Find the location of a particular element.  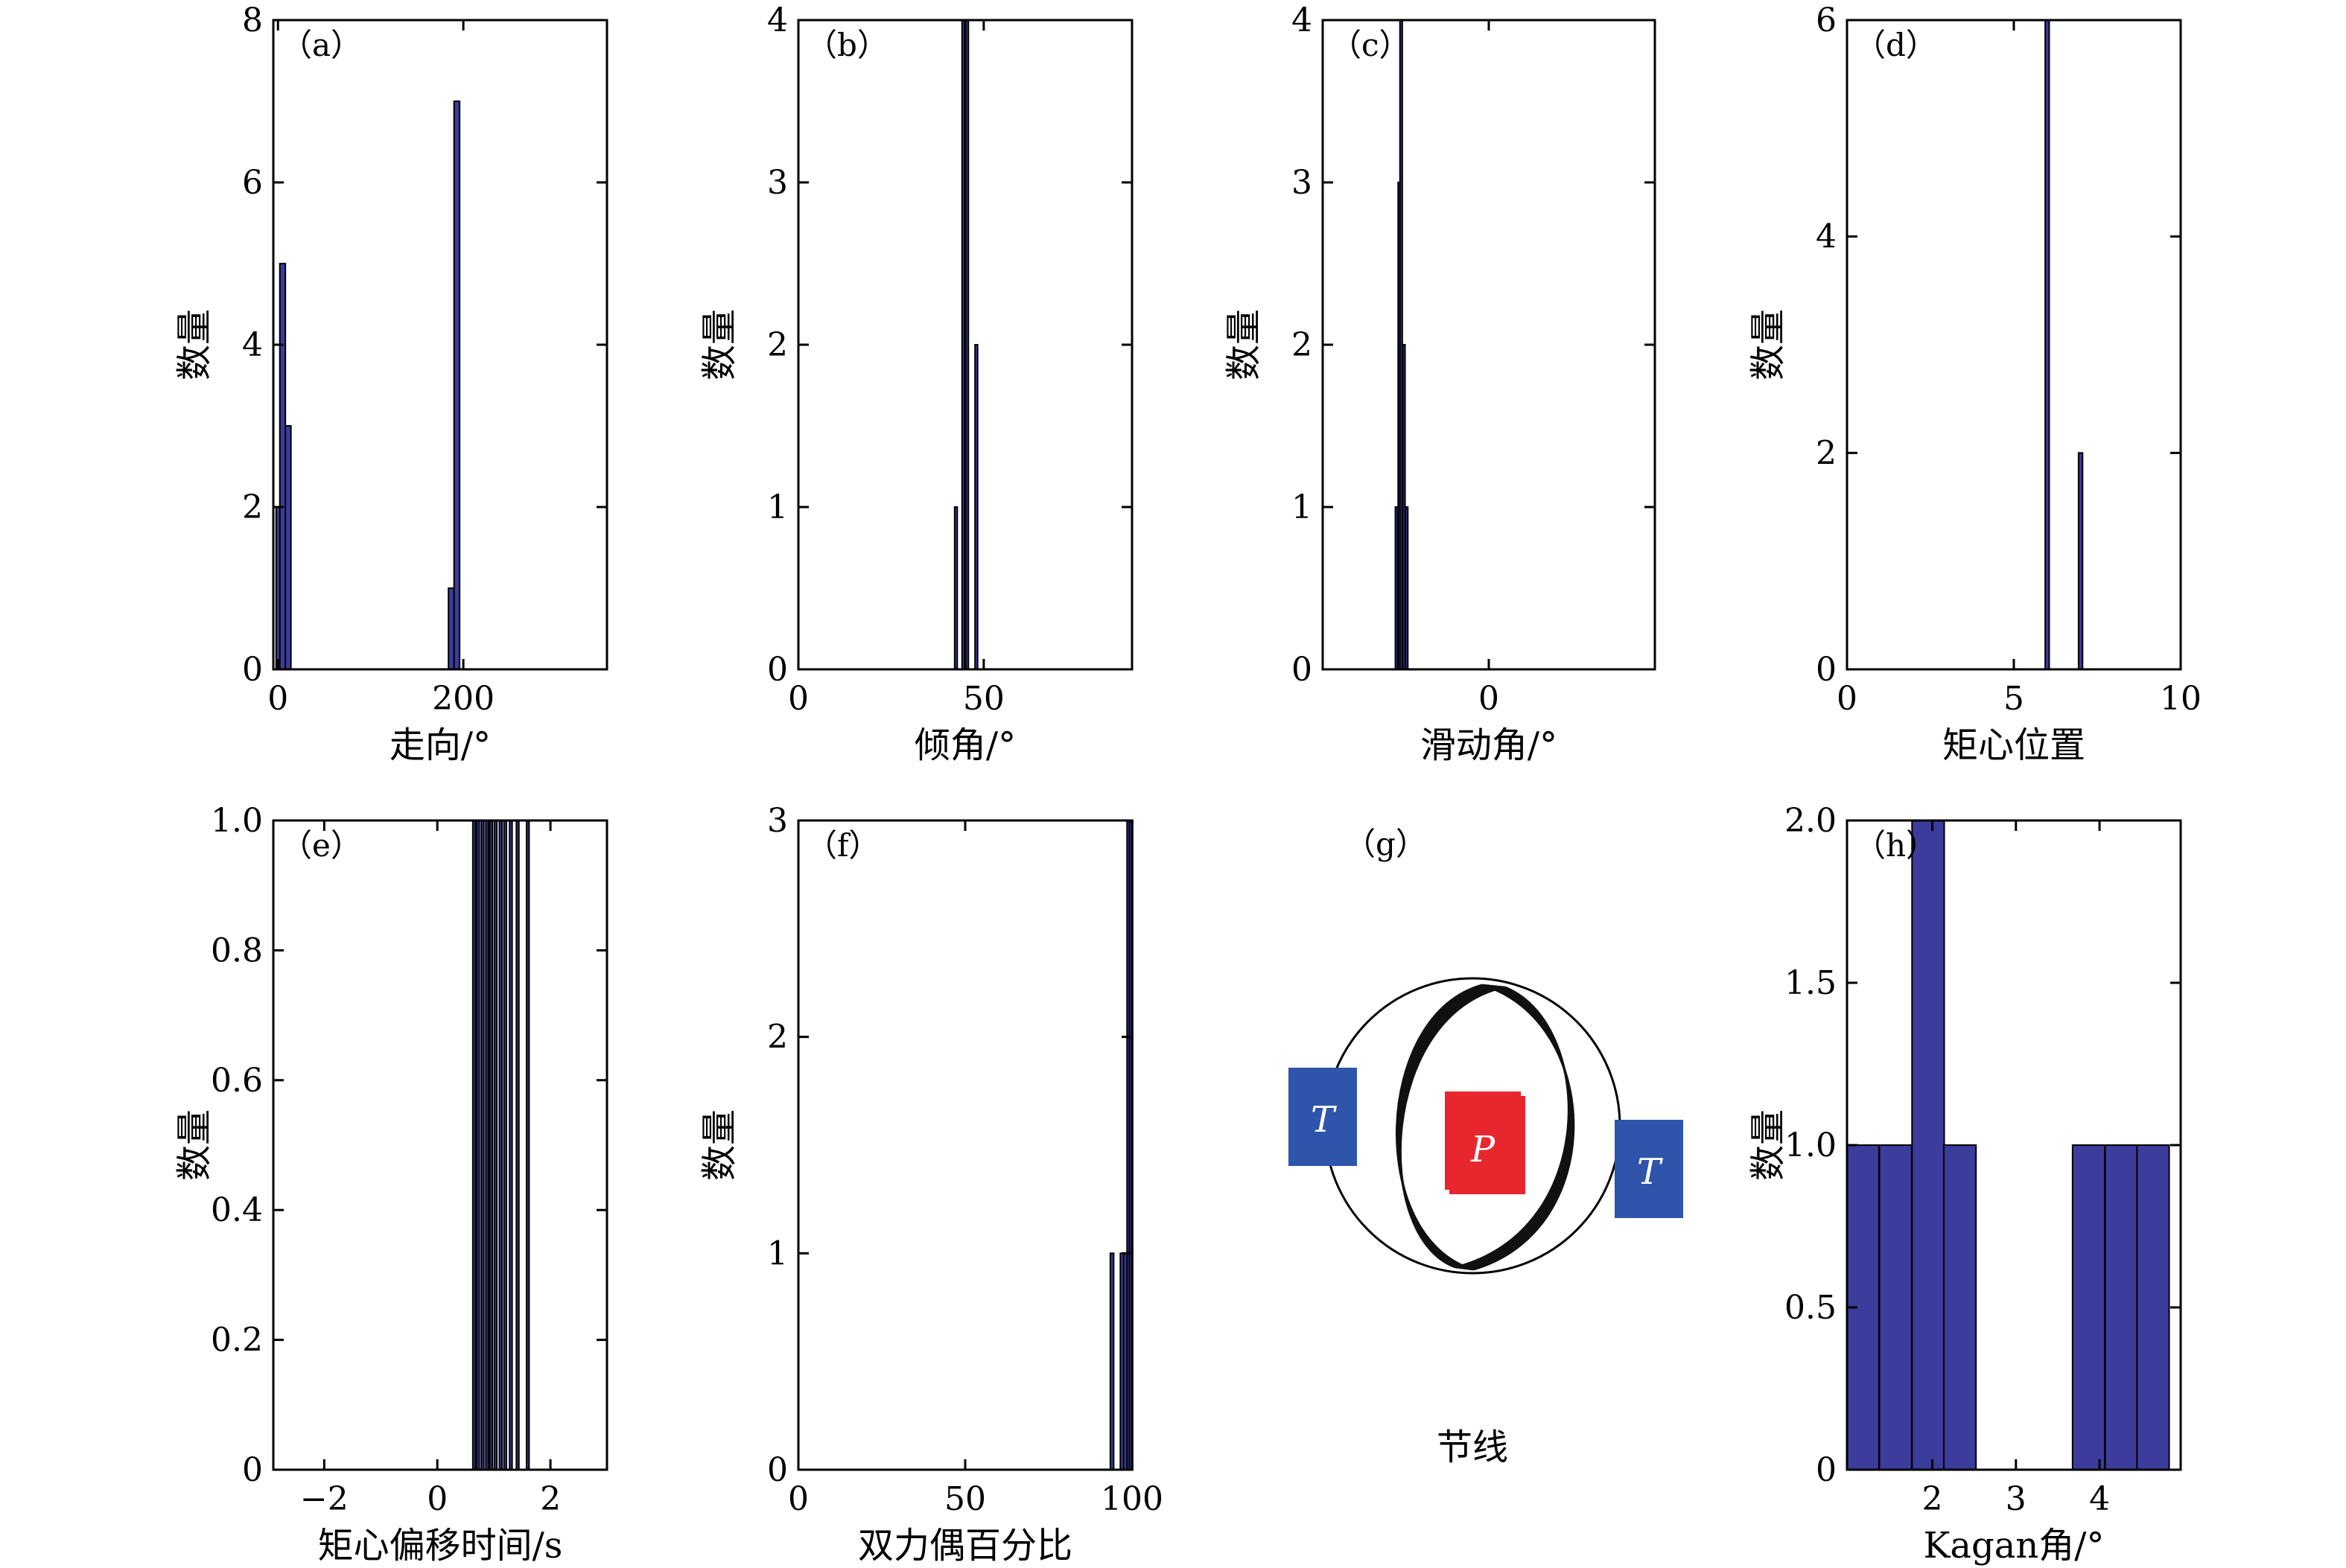

xtick-label-b-1: 50 is located at coordinates (984, 699).